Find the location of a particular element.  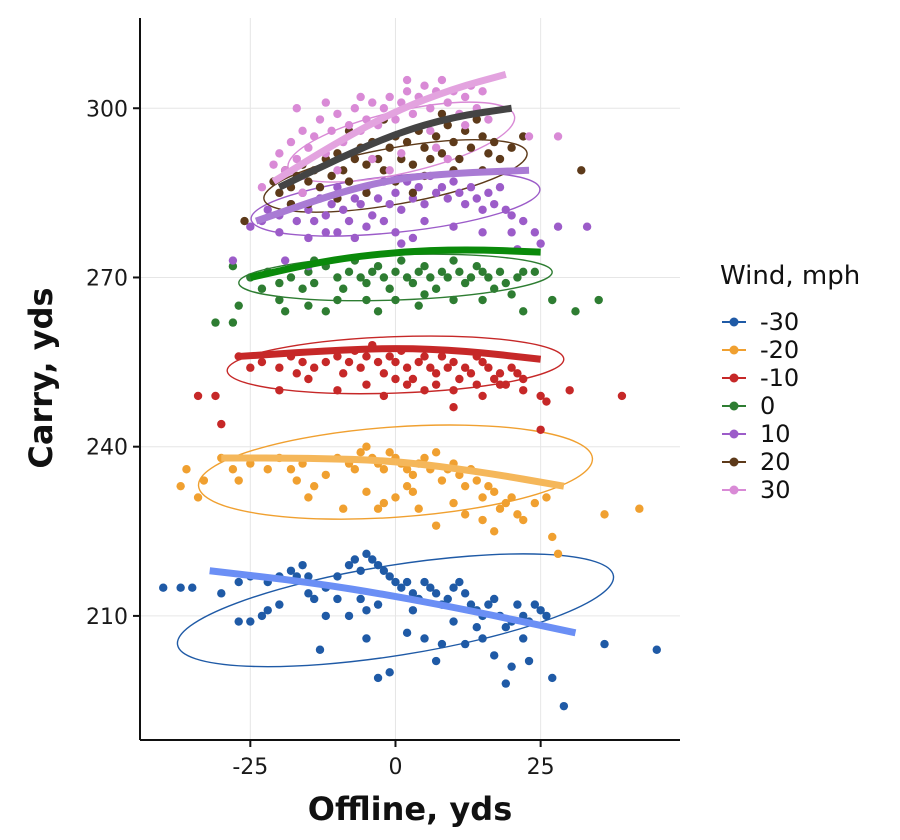

x-tick-label: -25 is located at coordinates (250, 767).